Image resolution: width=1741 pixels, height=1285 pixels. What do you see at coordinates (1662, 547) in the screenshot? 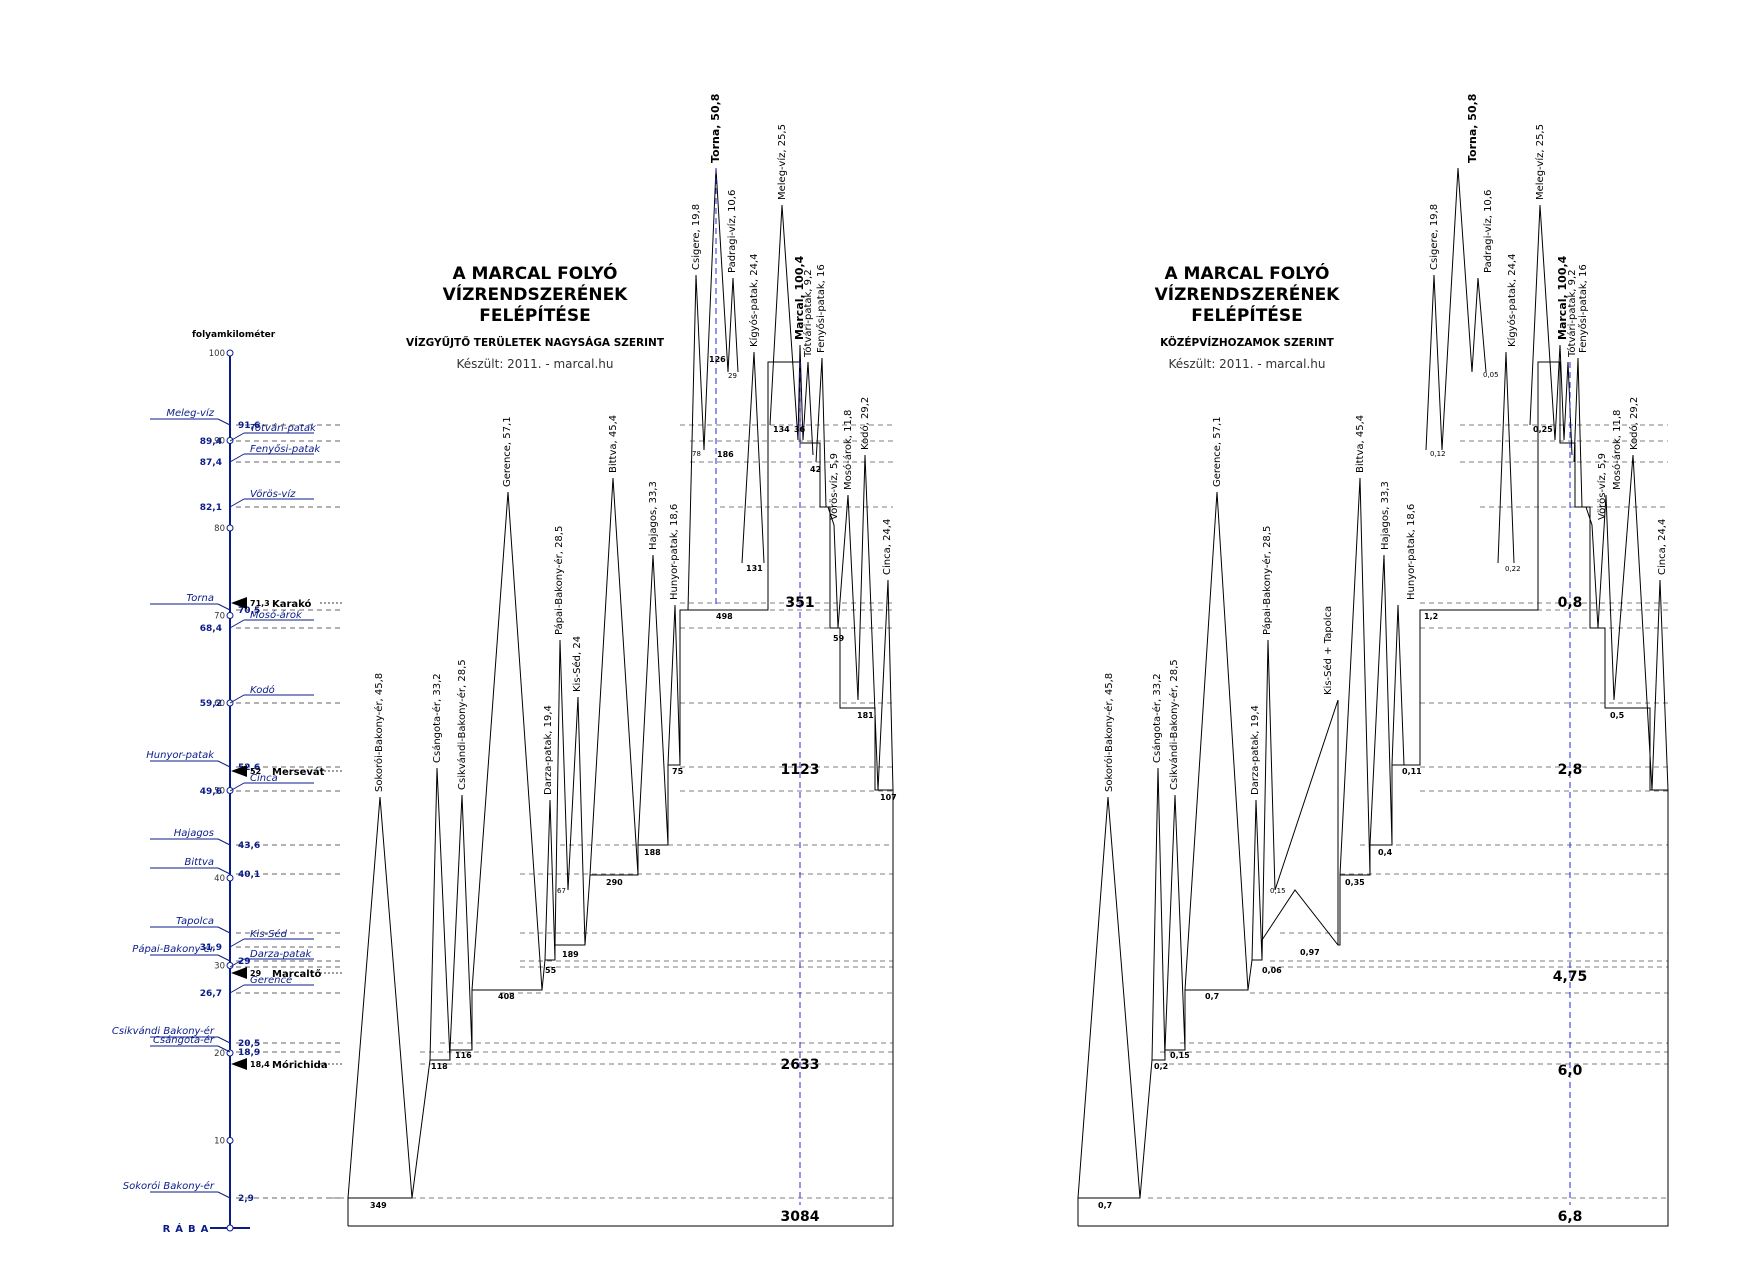
I see `right-peak-label: Cinca, 24,4` at bounding box center [1662, 547].